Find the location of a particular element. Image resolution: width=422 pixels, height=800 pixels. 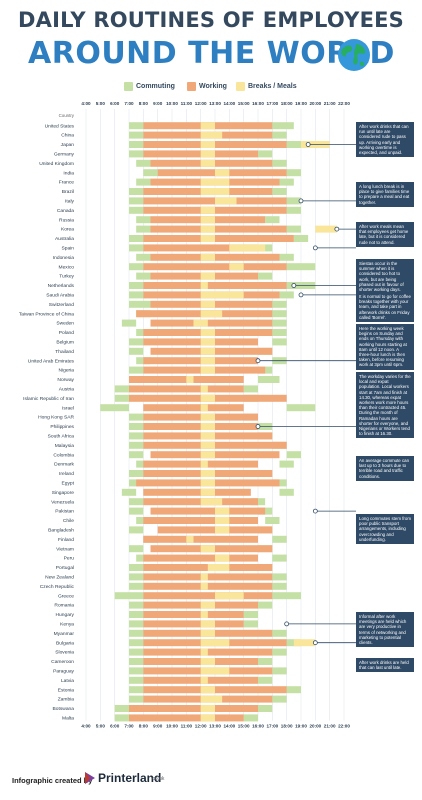

legend-commuting-label: Commuting is located at coordinates (155, 86).